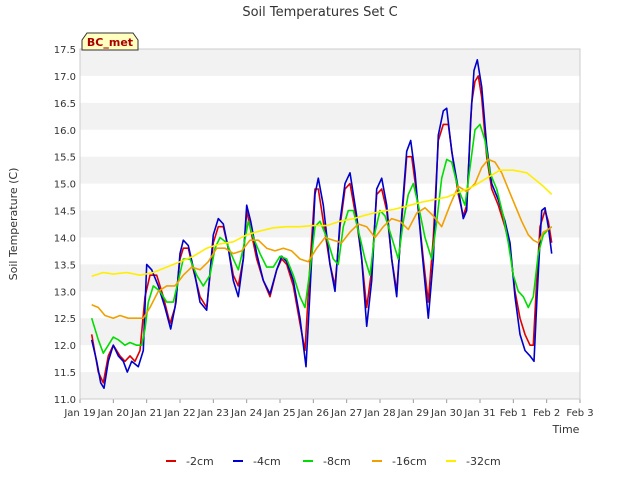  Describe the element at coordinates (65, 265) in the screenshot. I see `y-tick-label: 13.5` at that location.